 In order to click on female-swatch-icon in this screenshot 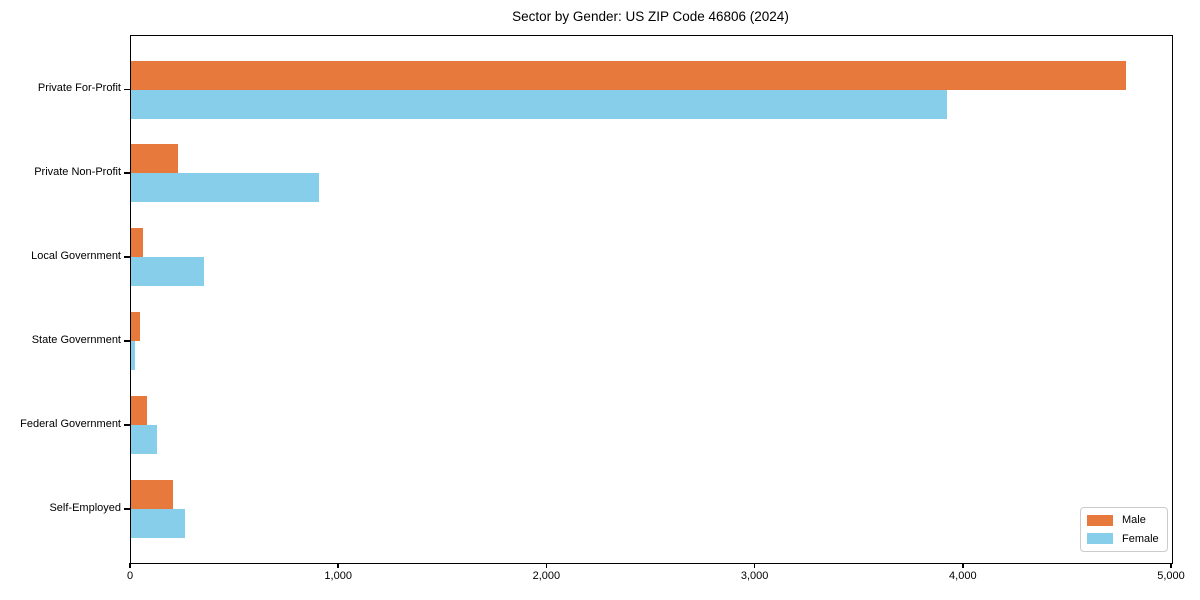, I will do `click(1100, 539)`.